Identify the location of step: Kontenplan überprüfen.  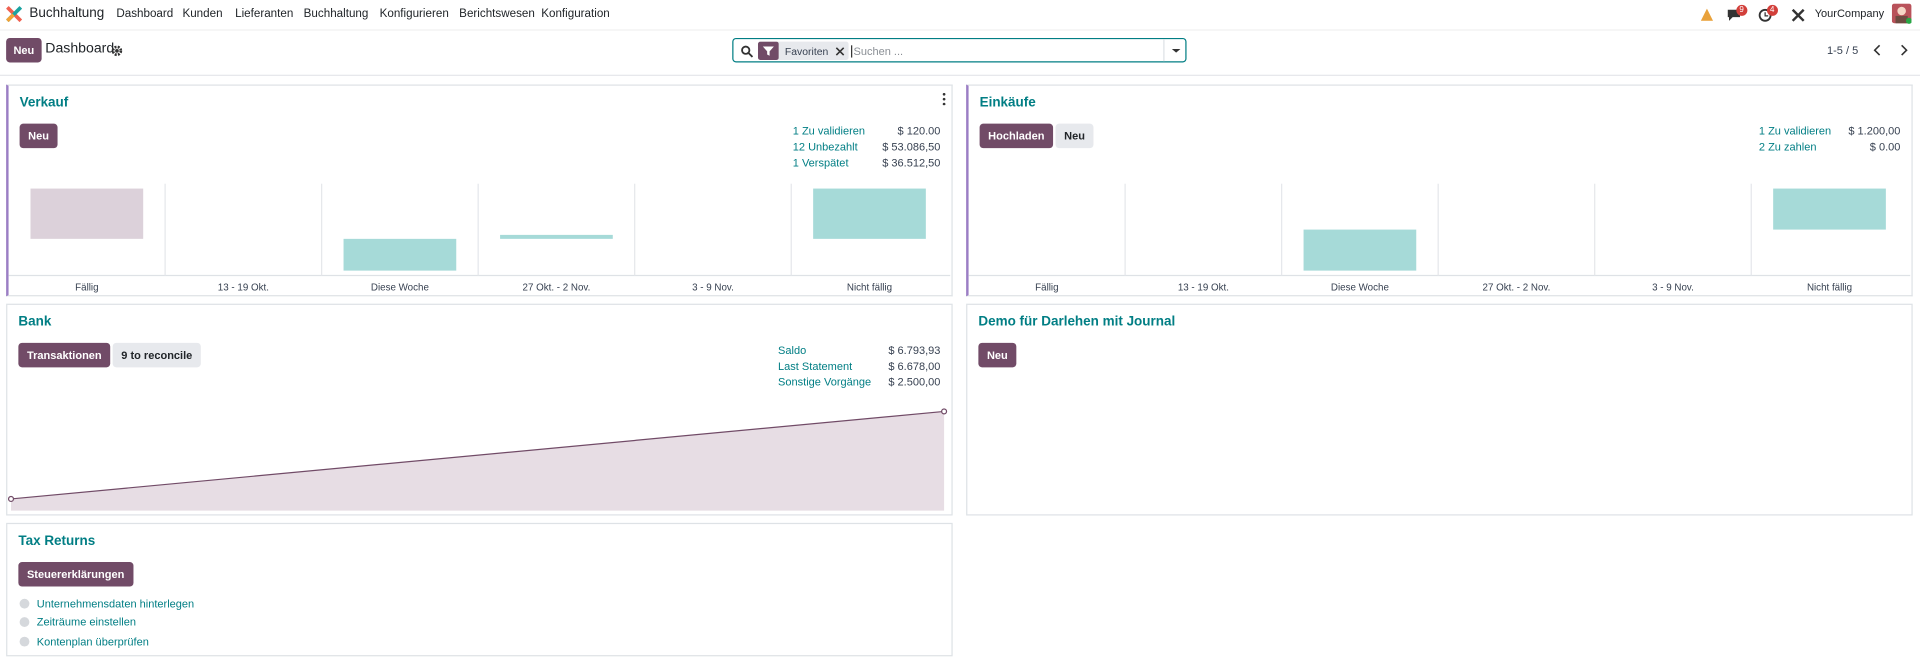
(106, 641).